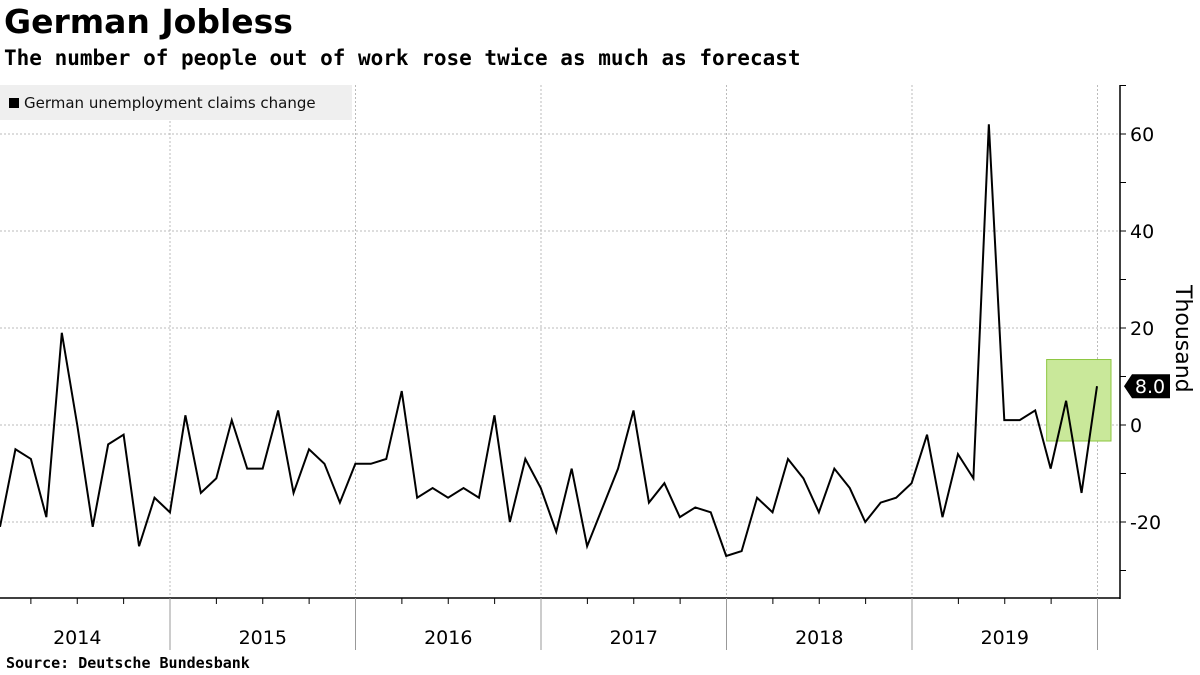  Describe the element at coordinates (148, 21) in the screenshot. I see `chart-title: German Jobless` at that location.